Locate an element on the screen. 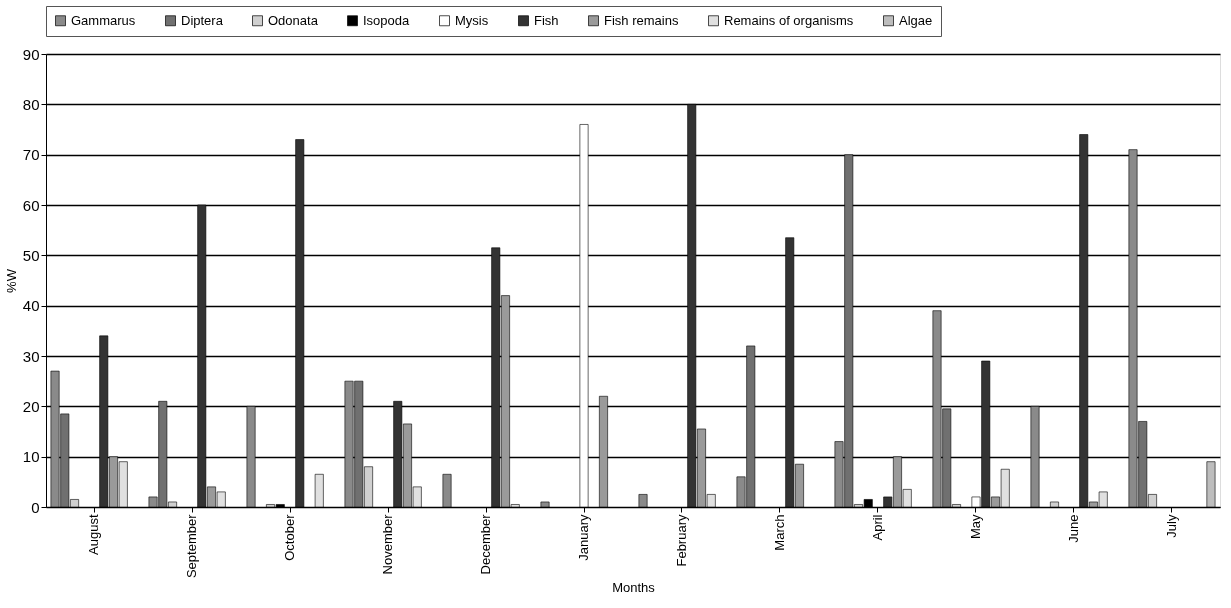 The image size is (1231, 608). y-tick-label: 80 is located at coordinates (31, 104).